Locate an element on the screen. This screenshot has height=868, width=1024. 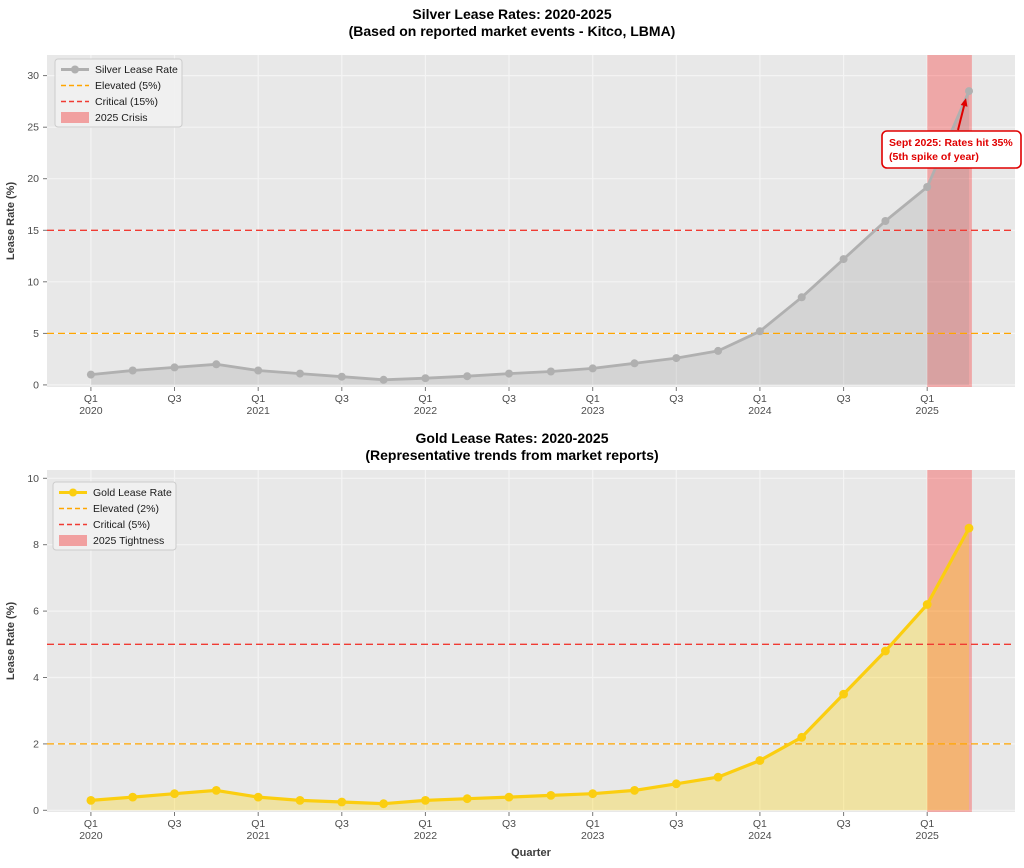
annotation-arrow is located at coordinates (961, 118).